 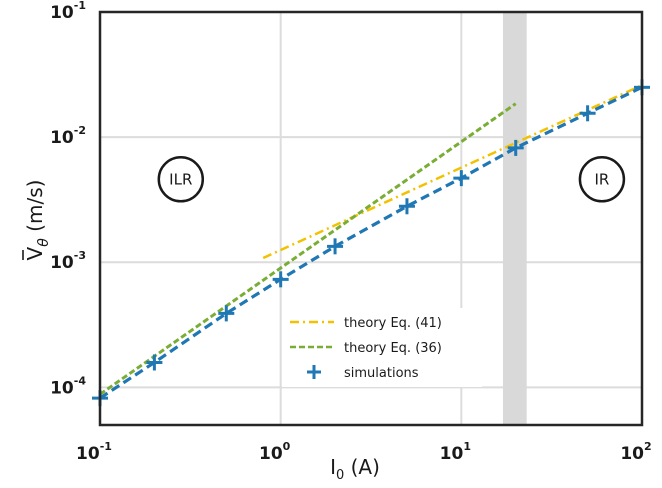 I want to click on shaded-band, so click(x=514, y=218).